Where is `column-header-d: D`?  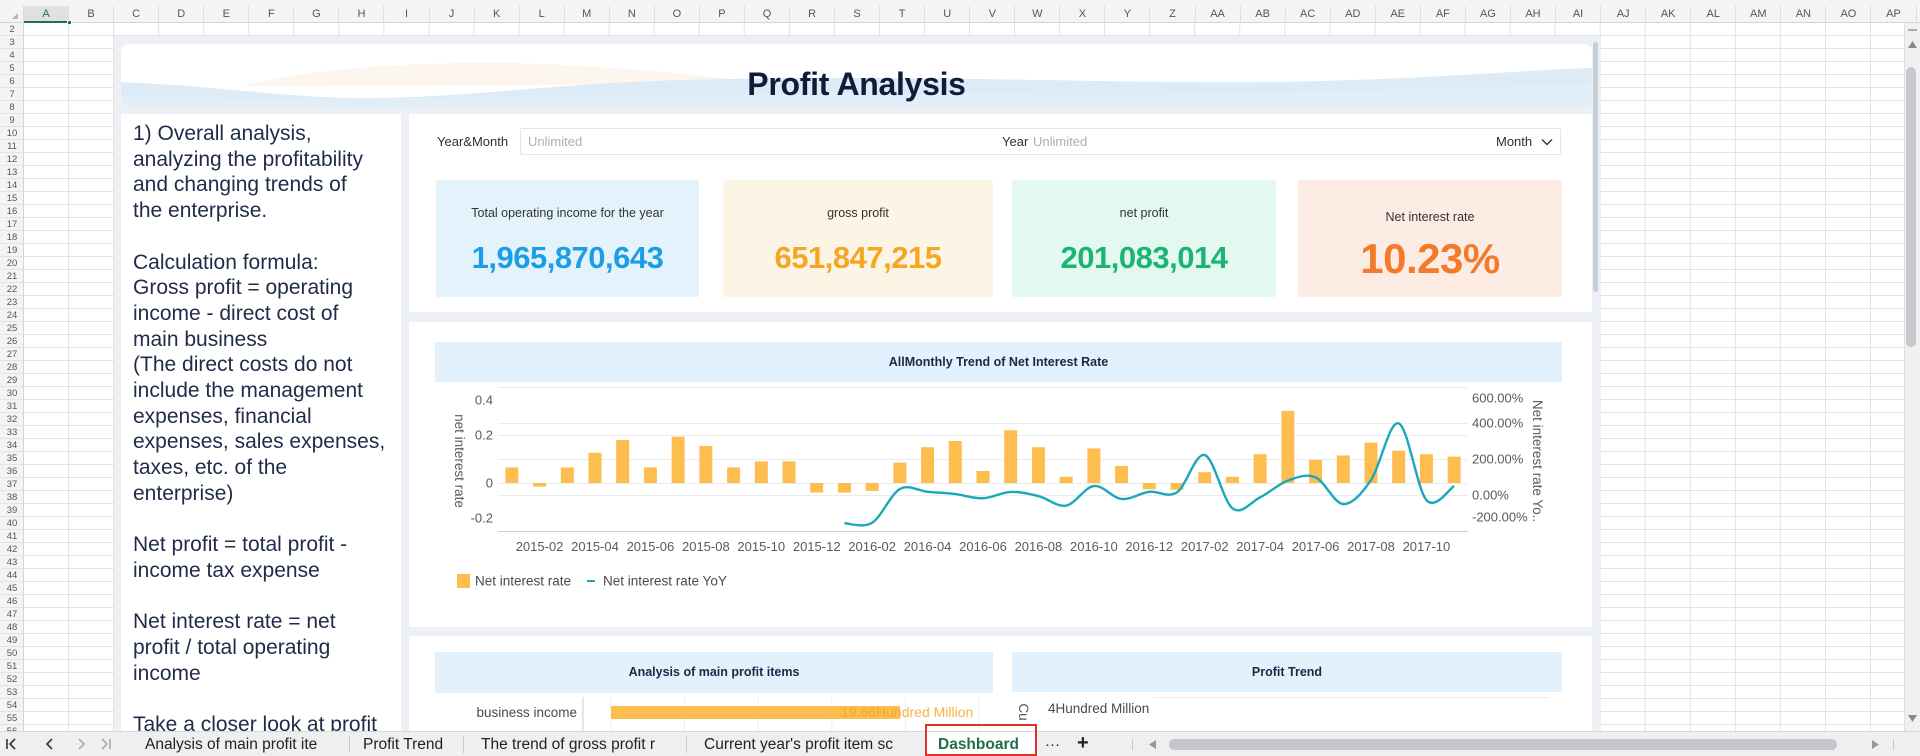
column-header-d: D is located at coordinates (182, 14).